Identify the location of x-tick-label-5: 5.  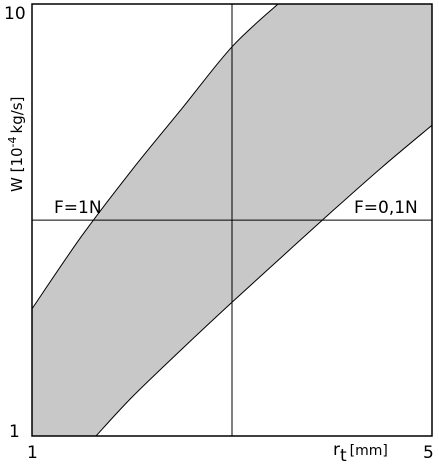
(428, 453).